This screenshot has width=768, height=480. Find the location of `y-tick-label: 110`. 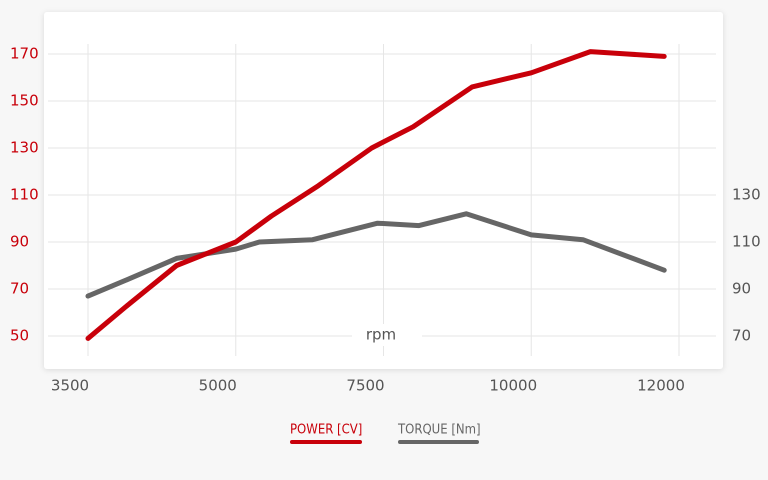

y-tick-label: 110 is located at coordinates (24, 195).